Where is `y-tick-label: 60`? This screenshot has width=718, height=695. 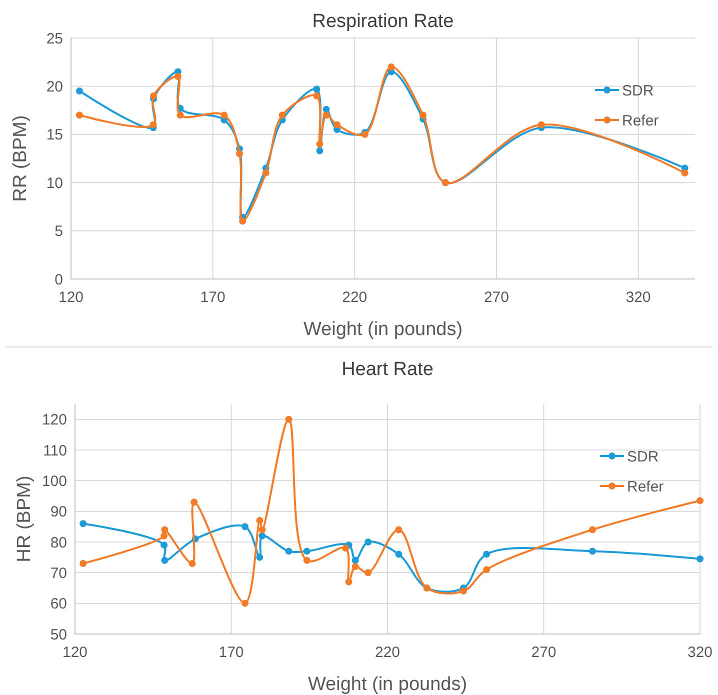 y-tick-label: 60 is located at coordinates (58, 604).